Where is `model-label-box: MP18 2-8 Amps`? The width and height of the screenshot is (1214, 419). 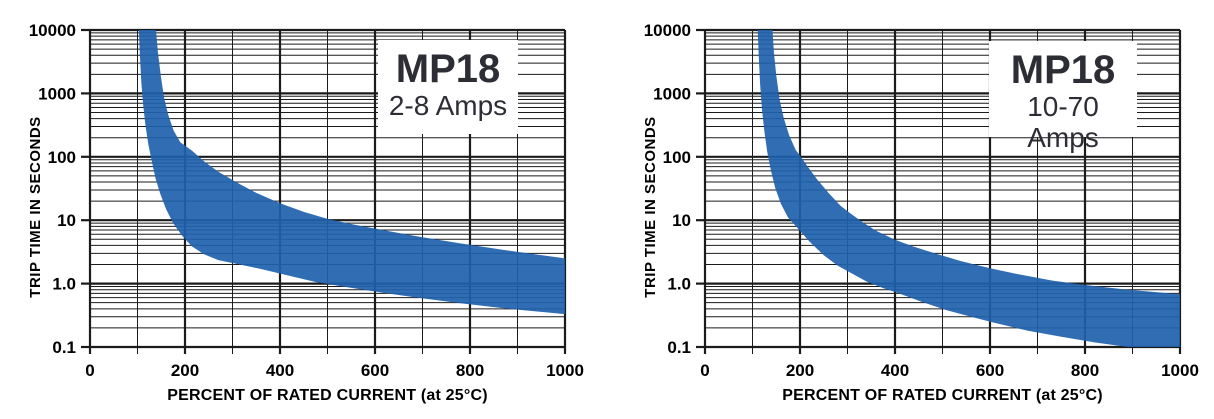 model-label-box: MP18 2-8 Amps is located at coordinates (448, 87).